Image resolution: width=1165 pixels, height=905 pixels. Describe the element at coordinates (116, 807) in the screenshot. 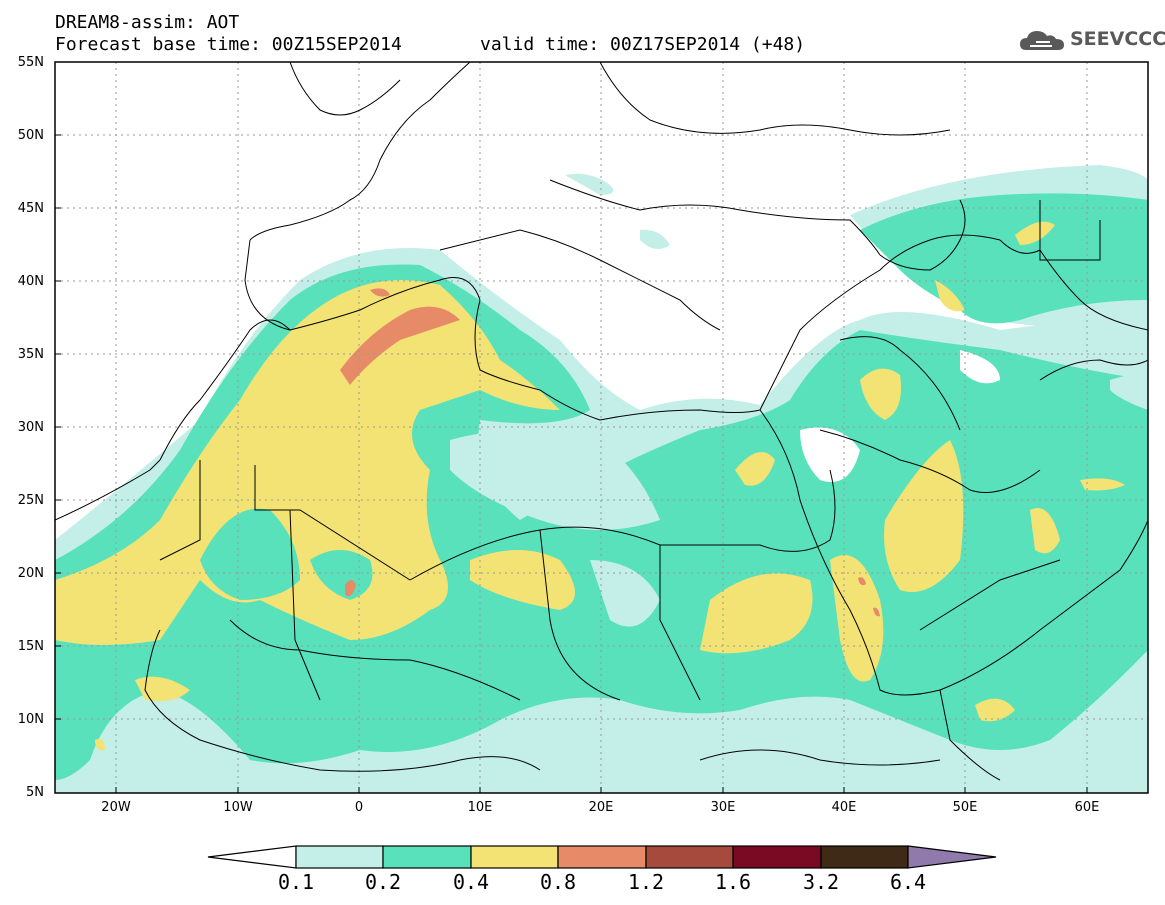

I see `lon-label-20w: 20W` at that location.